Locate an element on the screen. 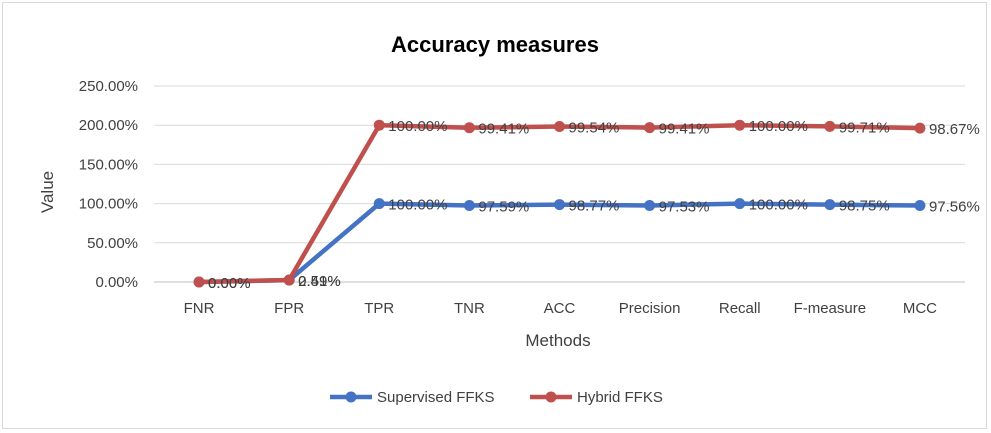 This screenshot has width=991, height=433. y-tick-label: 0.00% is located at coordinates (116, 282).